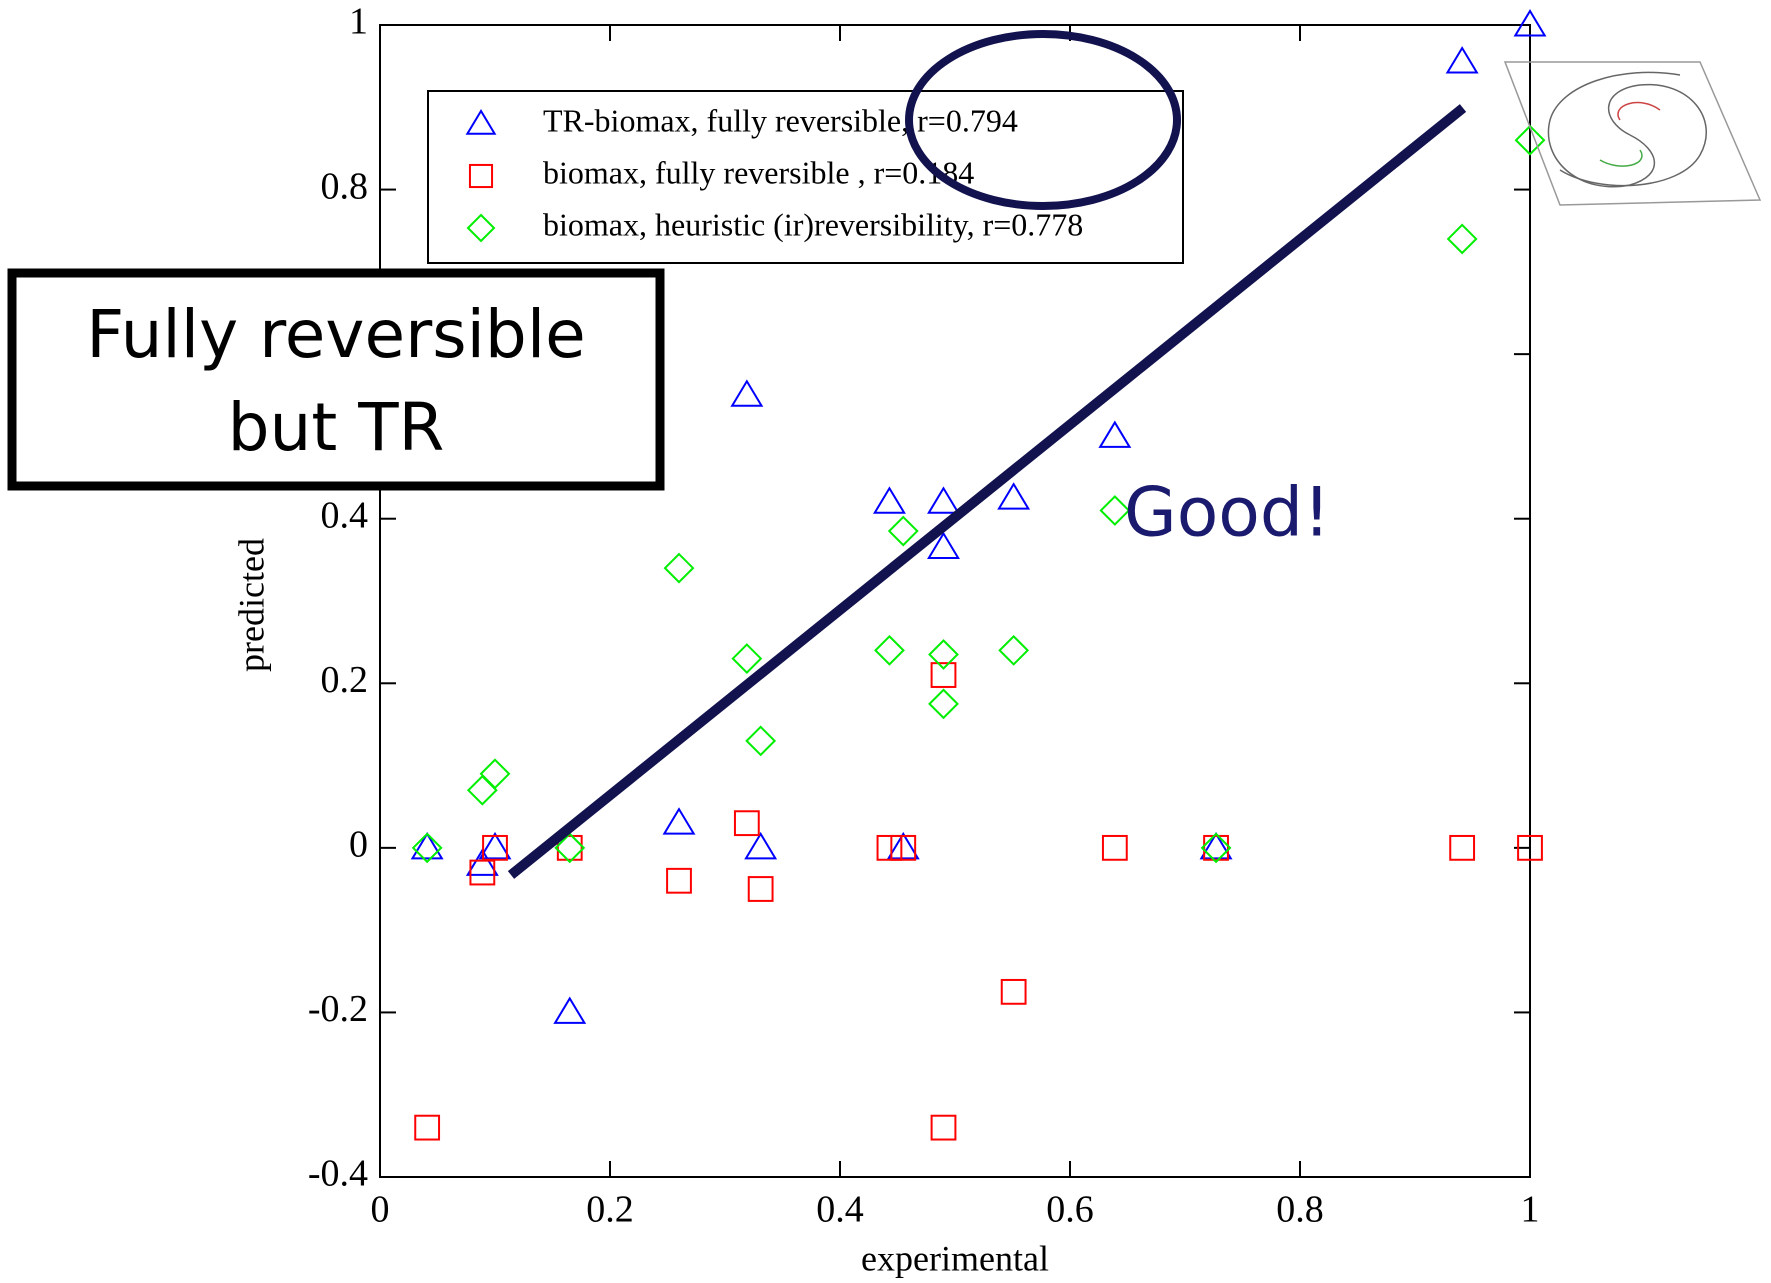 The height and width of the screenshot is (1283, 1771). Describe the element at coordinates (358, 845) in the screenshot. I see `y-tick-label: 0` at that location.